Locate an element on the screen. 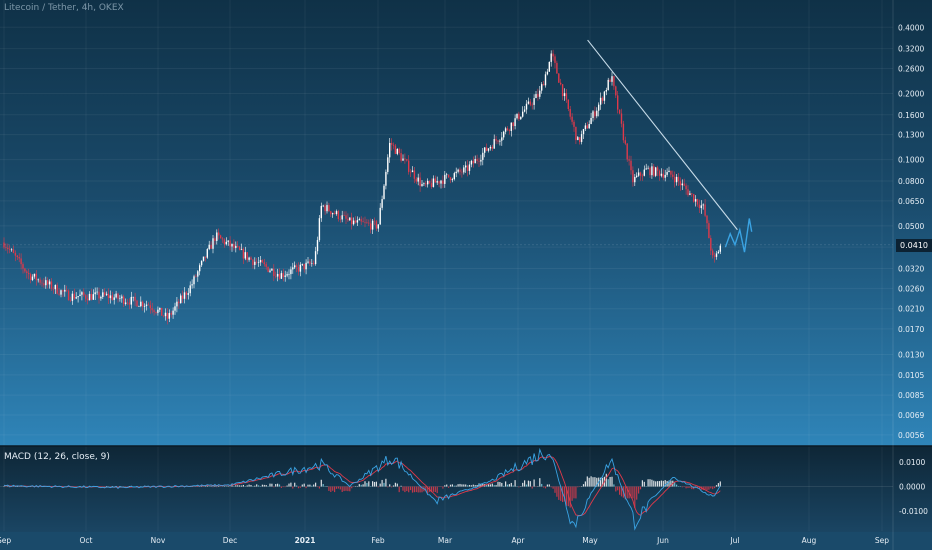 The width and height of the screenshot is (932, 550). time-axis is located at coordinates (466, 541).